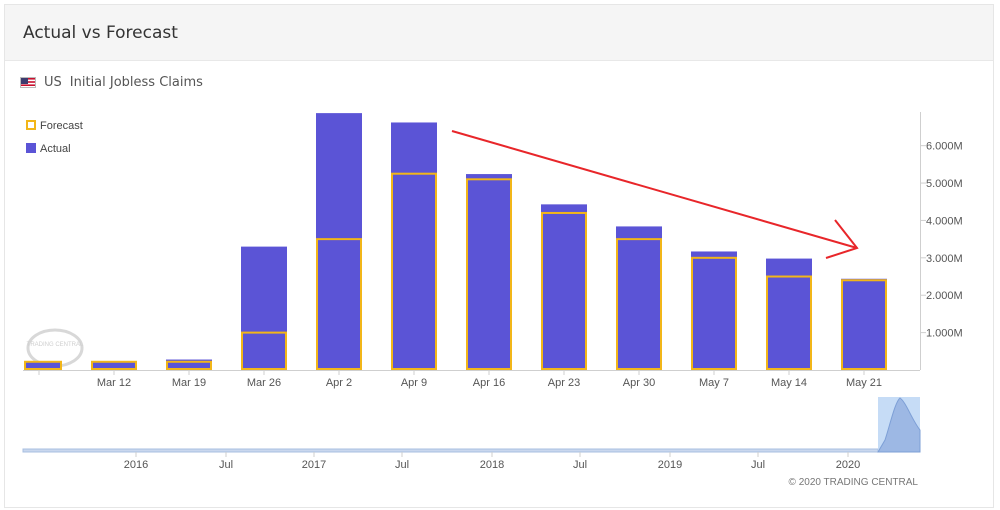 The width and height of the screenshot is (1000, 510). What do you see at coordinates (471, 434) in the screenshot?
I see `navigator: 2016 Jul 2017 Jul 2018 Jul 2019 Jul 2020` at bounding box center [471, 434].